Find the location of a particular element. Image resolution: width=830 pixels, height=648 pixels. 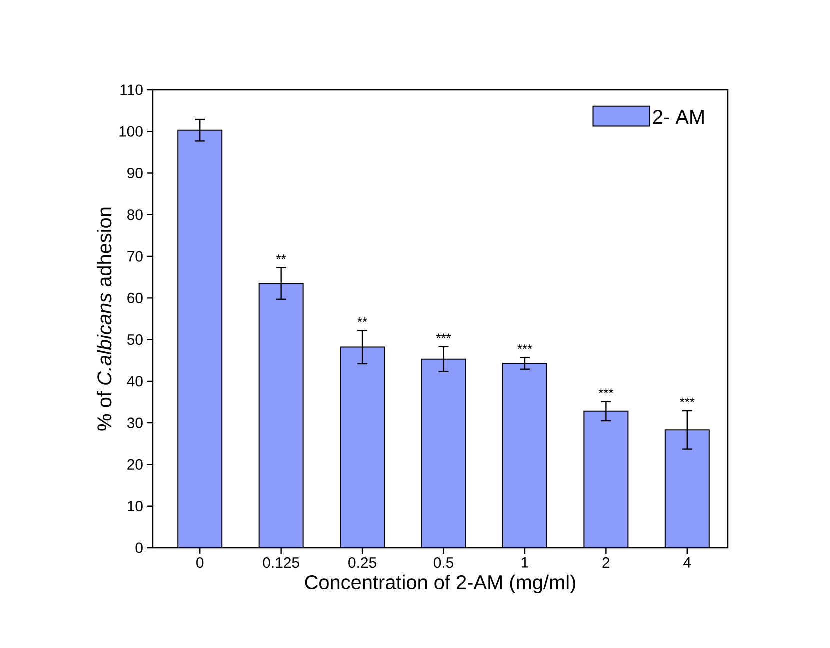

x-tick-label: 4 is located at coordinates (688, 563).